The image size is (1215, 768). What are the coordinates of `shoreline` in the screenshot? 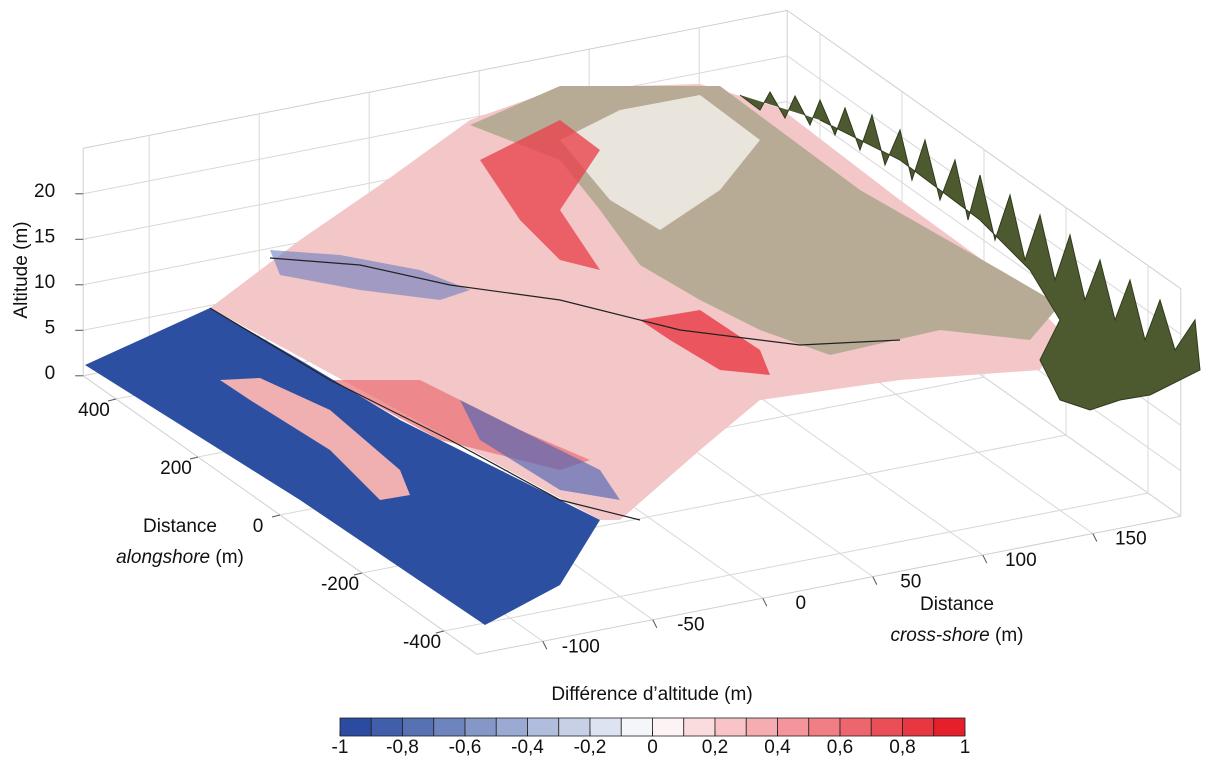 It's located at (425, 414).